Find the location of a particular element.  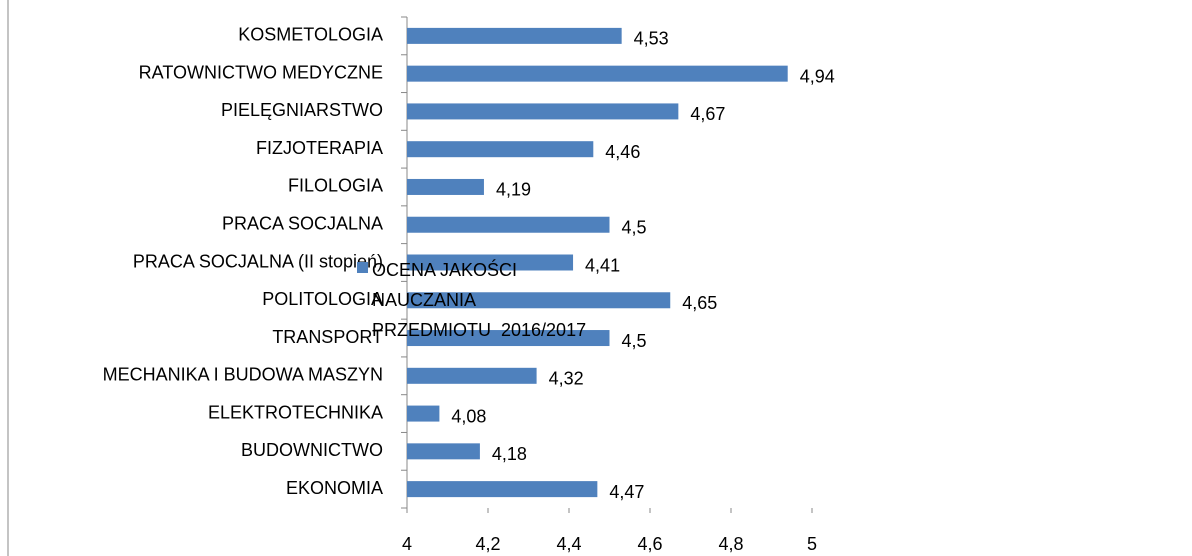

value-label: 4,67 is located at coordinates (707, 114).